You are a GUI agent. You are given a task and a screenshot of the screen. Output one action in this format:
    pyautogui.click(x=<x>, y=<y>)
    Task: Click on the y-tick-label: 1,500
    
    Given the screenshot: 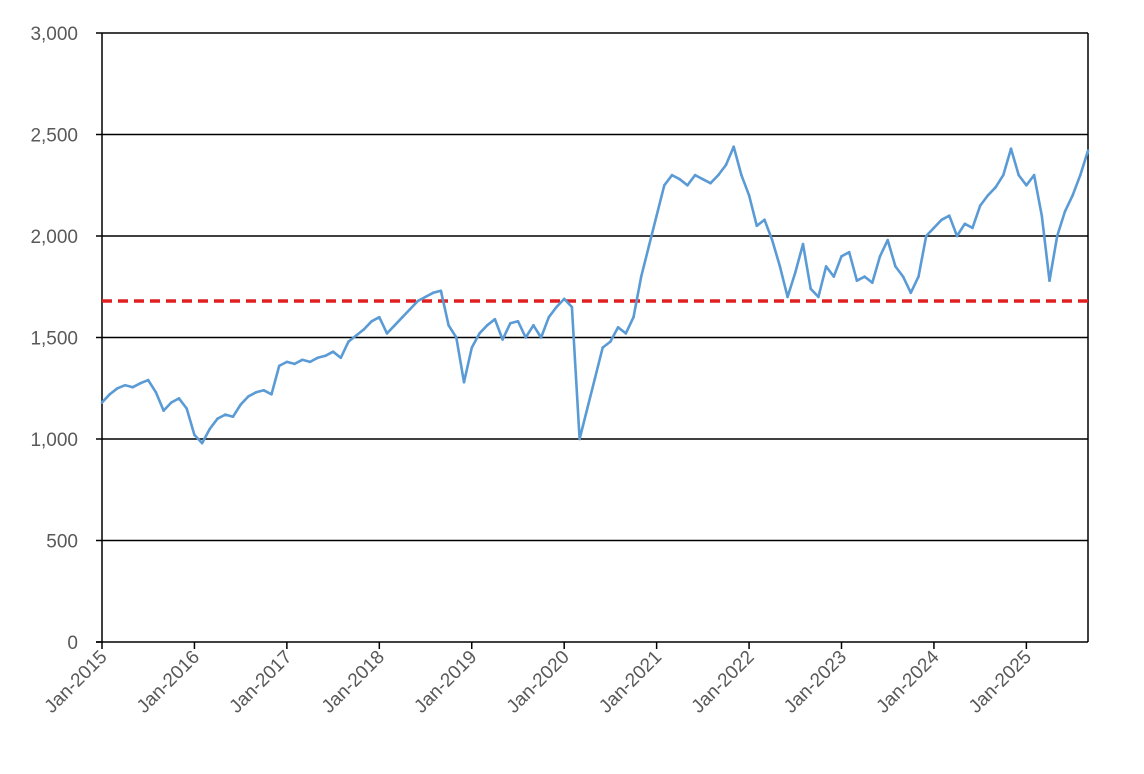 What is the action you would take?
    pyautogui.click(x=54, y=339)
    